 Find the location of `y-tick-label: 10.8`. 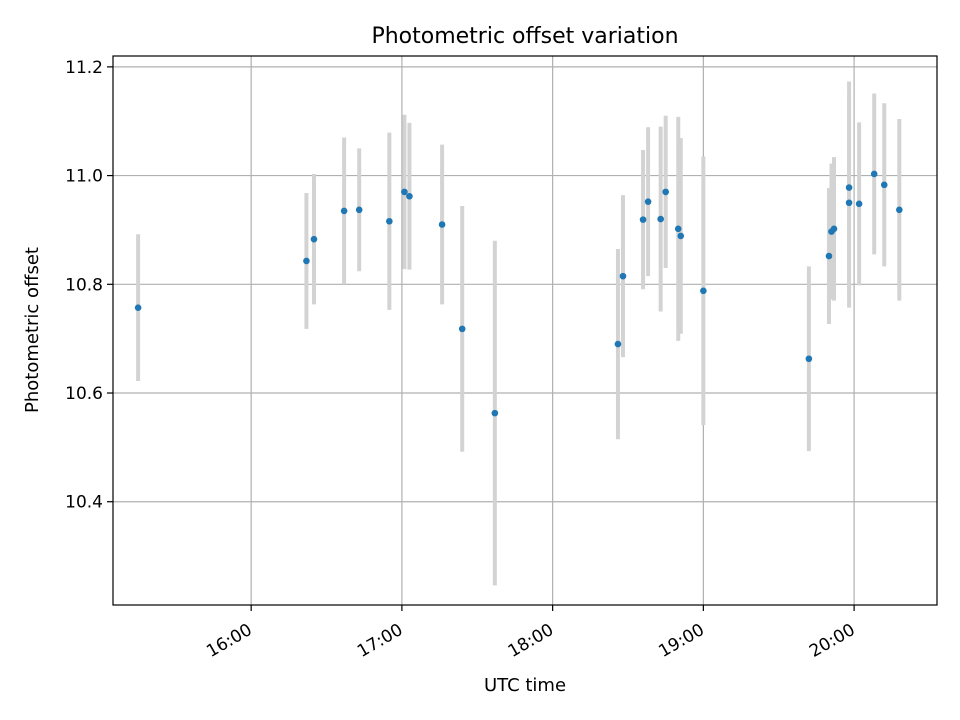

y-tick-label: 10.8 is located at coordinates (84, 285).